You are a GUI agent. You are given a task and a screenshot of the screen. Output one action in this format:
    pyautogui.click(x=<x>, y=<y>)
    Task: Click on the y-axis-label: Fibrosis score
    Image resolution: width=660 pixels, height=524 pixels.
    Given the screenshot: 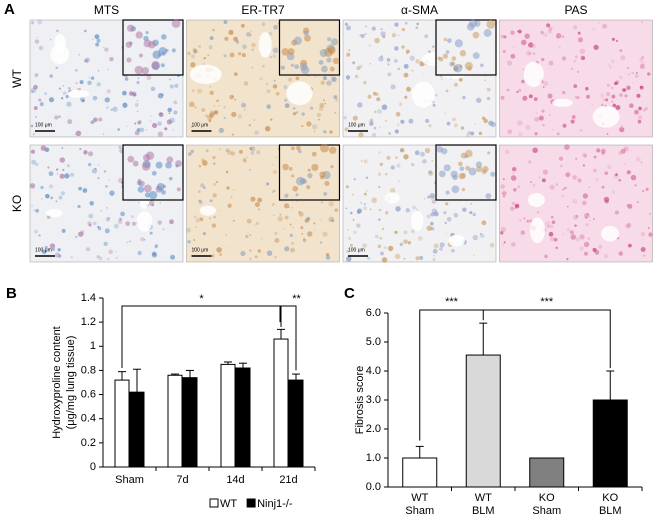 What is the action you would take?
    pyautogui.click(x=360, y=400)
    